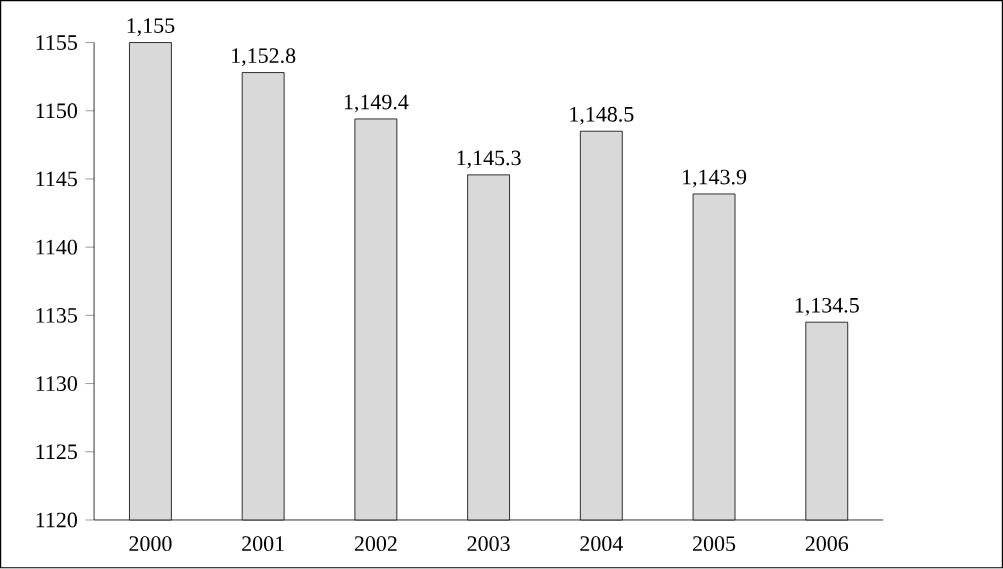 The width and height of the screenshot is (1003, 569). Describe the element at coordinates (150, 544) in the screenshot. I see `x-tick-label: 2000` at that location.